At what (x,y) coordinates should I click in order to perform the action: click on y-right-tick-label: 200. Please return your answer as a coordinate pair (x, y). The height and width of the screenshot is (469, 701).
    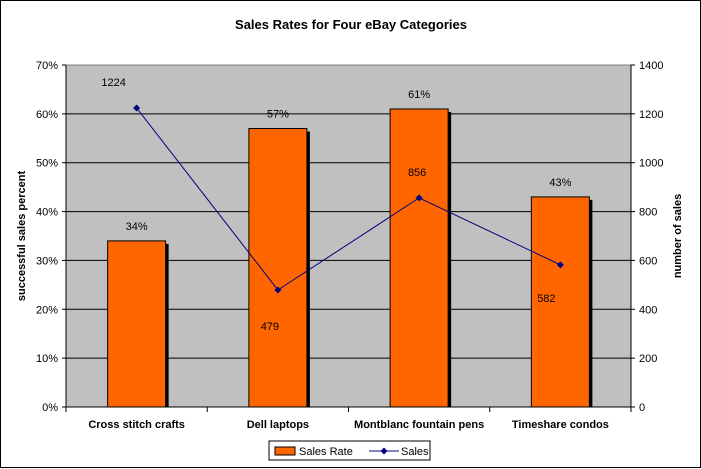
    Looking at the image, I should click on (648, 359).